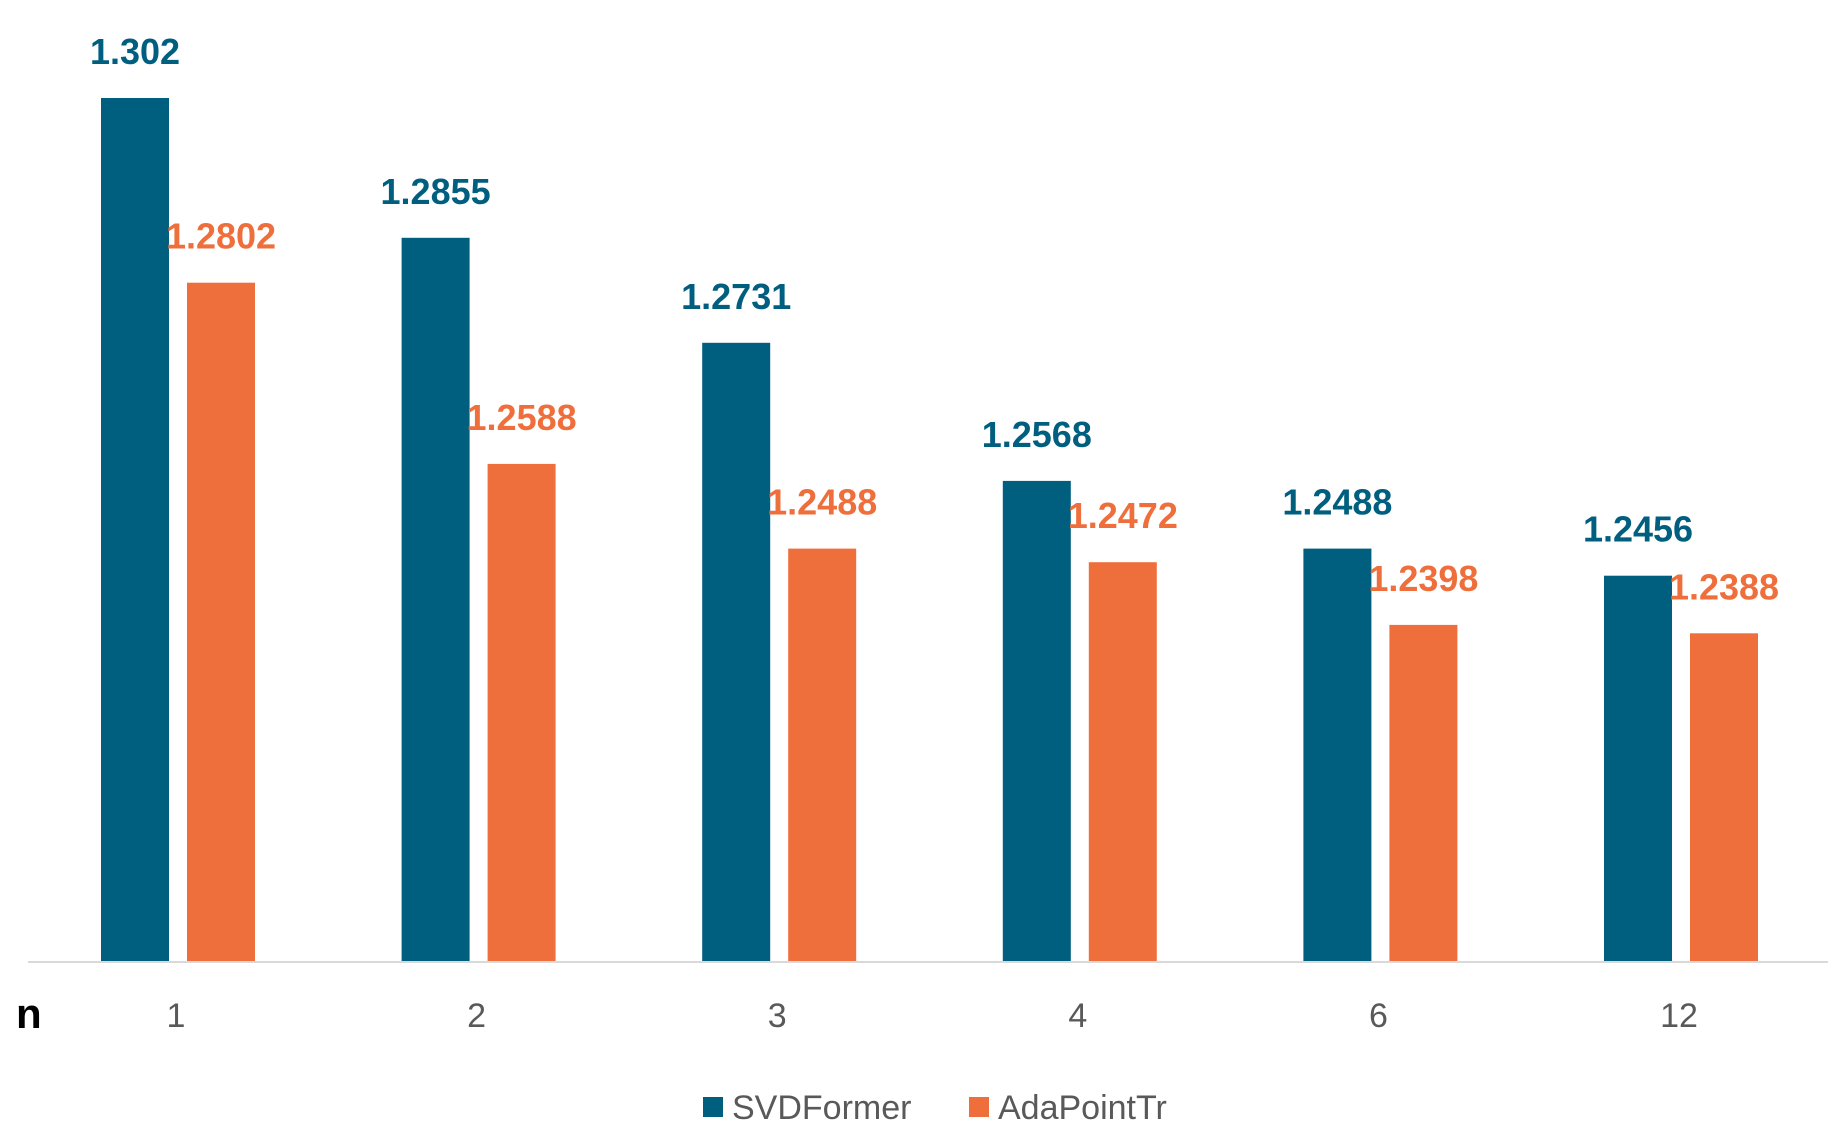 This screenshot has height=1142, width=1845. Describe the element at coordinates (135, 51) in the screenshot. I see `data-label-svdformer-1: 1.302` at that location.